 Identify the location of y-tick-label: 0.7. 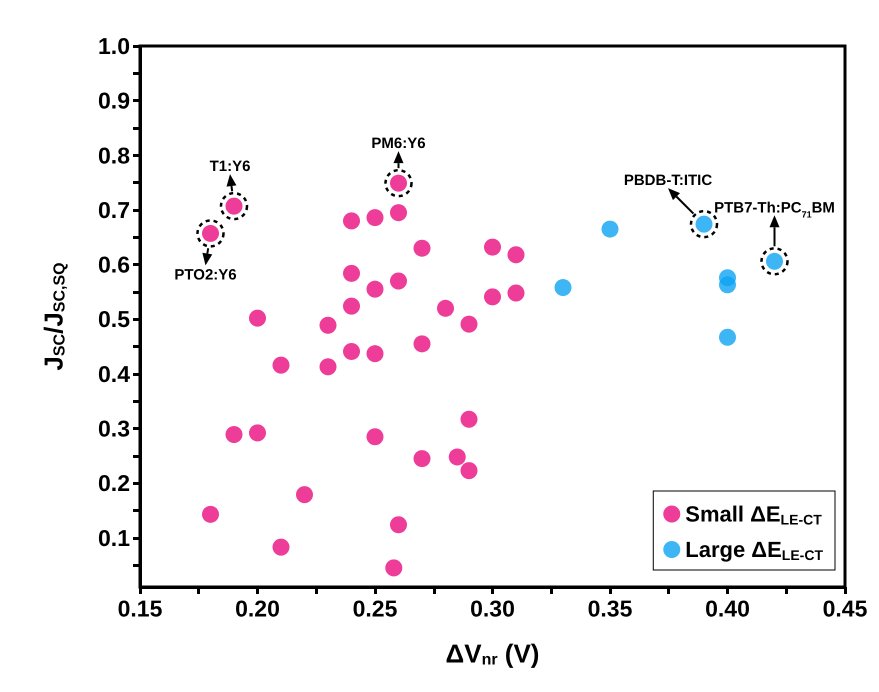
(114, 209).